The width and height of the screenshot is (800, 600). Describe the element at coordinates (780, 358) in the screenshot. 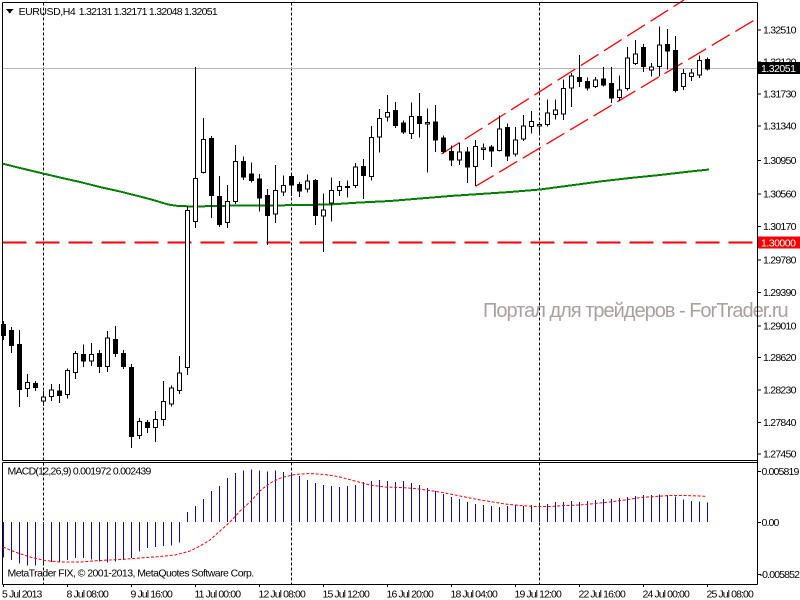

I see `svg-text: 1.28620` at that location.